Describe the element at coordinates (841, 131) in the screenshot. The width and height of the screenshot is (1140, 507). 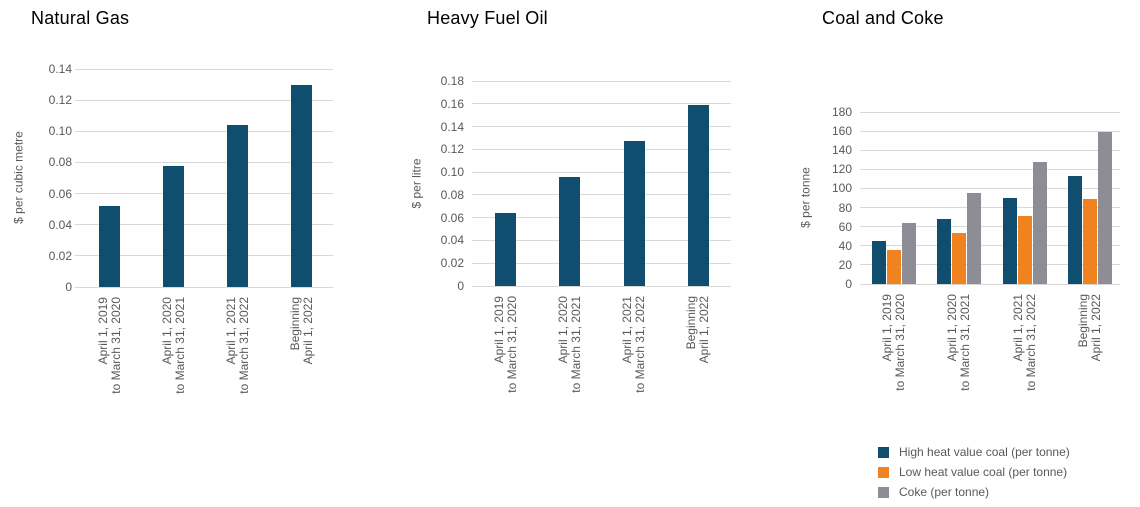
I see `y-tick-label: 160` at that location.